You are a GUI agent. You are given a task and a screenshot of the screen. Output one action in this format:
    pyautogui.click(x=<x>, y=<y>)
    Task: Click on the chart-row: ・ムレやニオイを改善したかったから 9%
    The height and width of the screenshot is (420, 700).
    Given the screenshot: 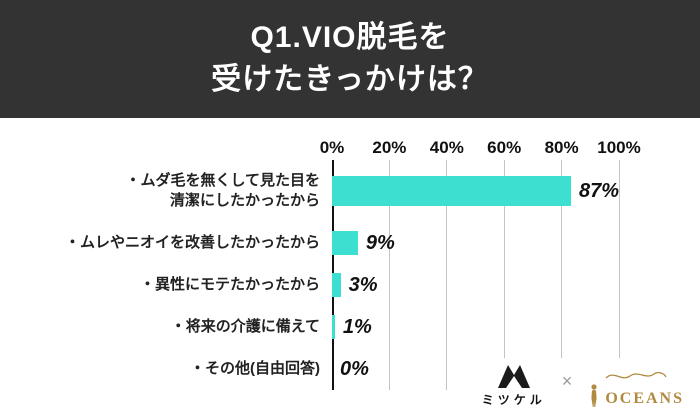 What is the action you would take?
    pyautogui.click(x=350, y=243)
    